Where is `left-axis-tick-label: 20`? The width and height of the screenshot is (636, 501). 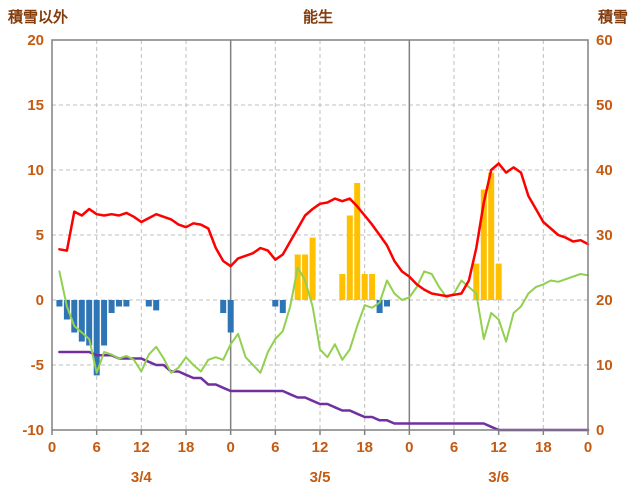
left-axis-tick-label: 20 is located at coordinates (35, 40).